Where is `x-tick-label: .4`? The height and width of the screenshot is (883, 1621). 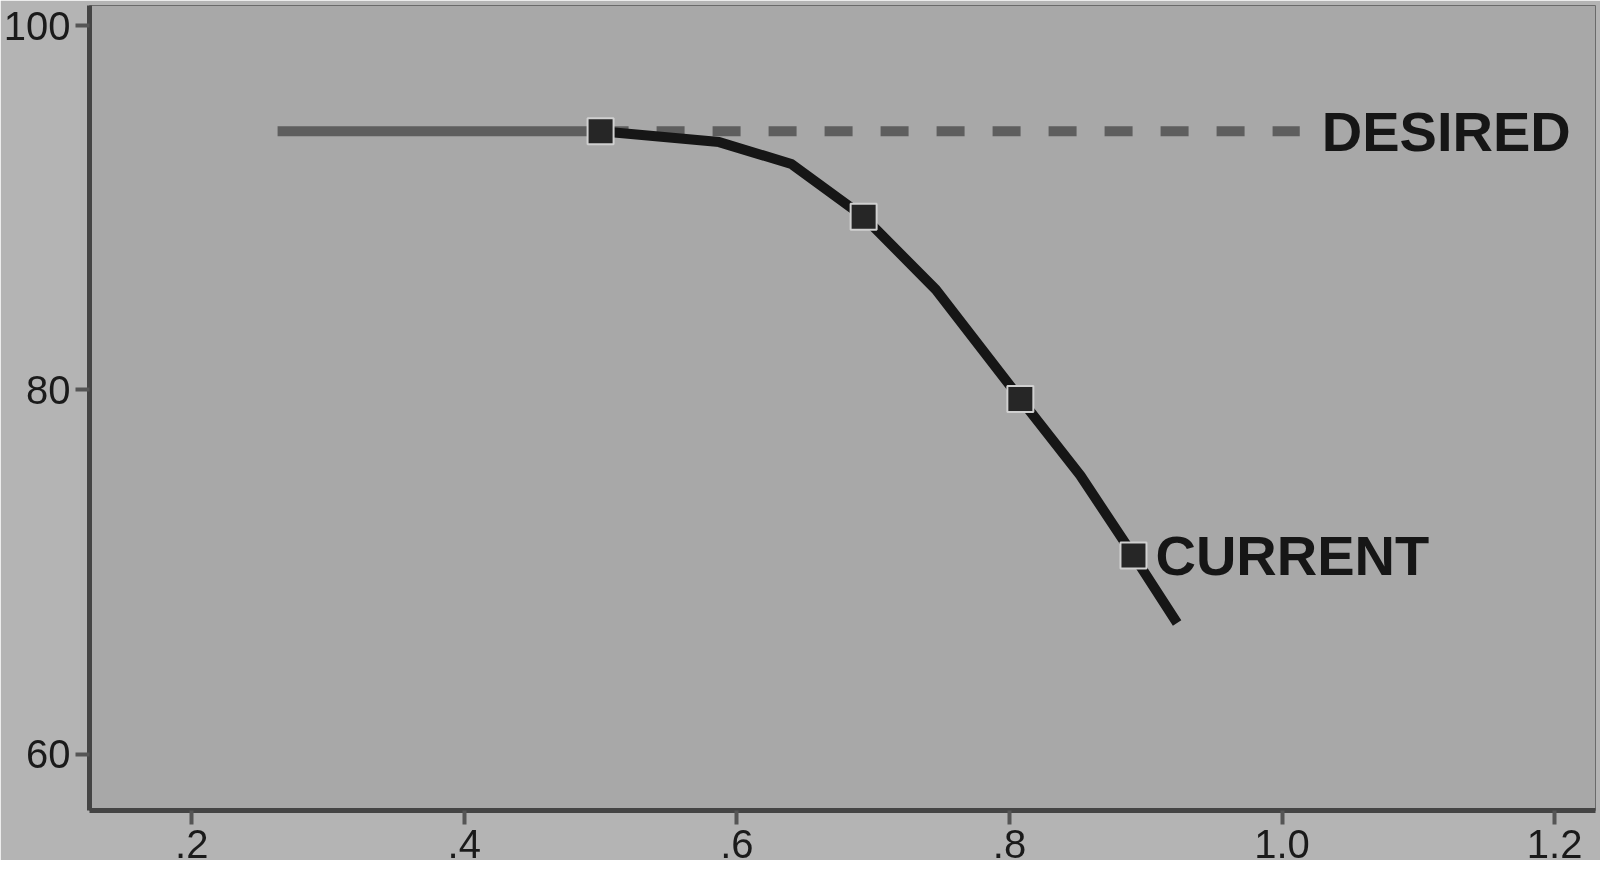 x-tick-label: .4 is located at coordinates (464, 843).